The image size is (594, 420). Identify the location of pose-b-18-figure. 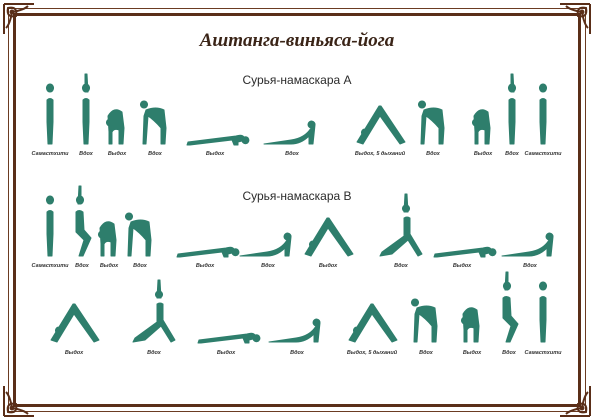
(509, 307).